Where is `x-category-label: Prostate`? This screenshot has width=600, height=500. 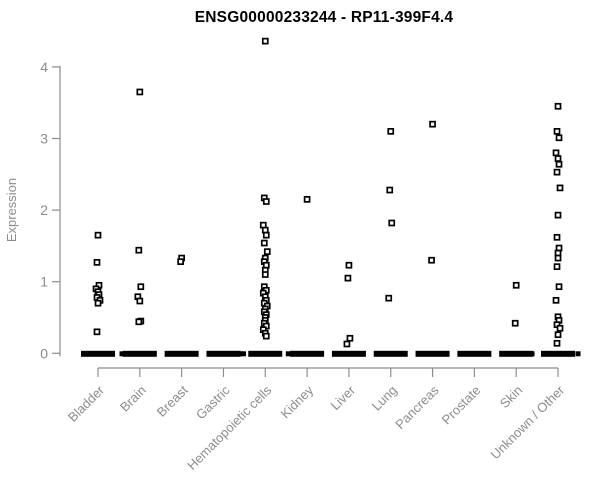 x-category-label: Prostate is located at coordinates (461, 405).